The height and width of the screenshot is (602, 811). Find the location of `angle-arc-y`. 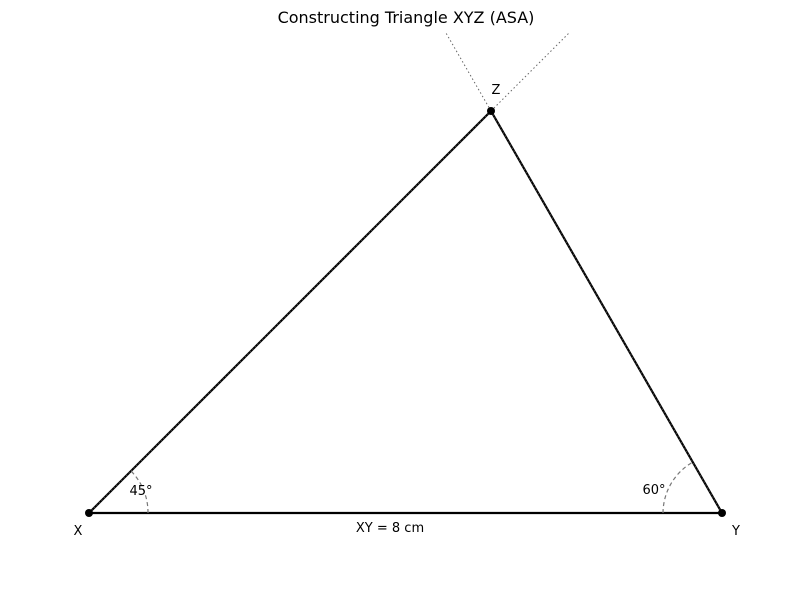

angle-arc-y is located at coordinates (678, 487).